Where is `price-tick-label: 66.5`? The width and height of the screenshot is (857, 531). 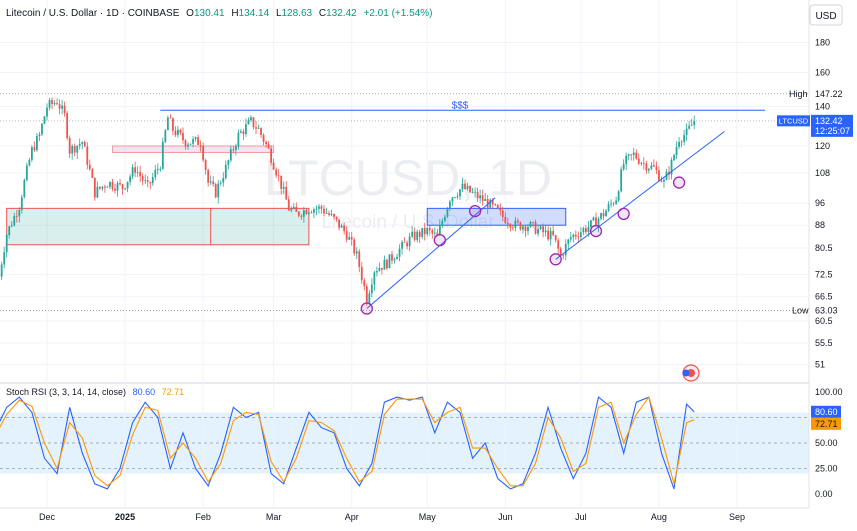
price-tick-label: 66.5 is located at coordinates (824, 297).